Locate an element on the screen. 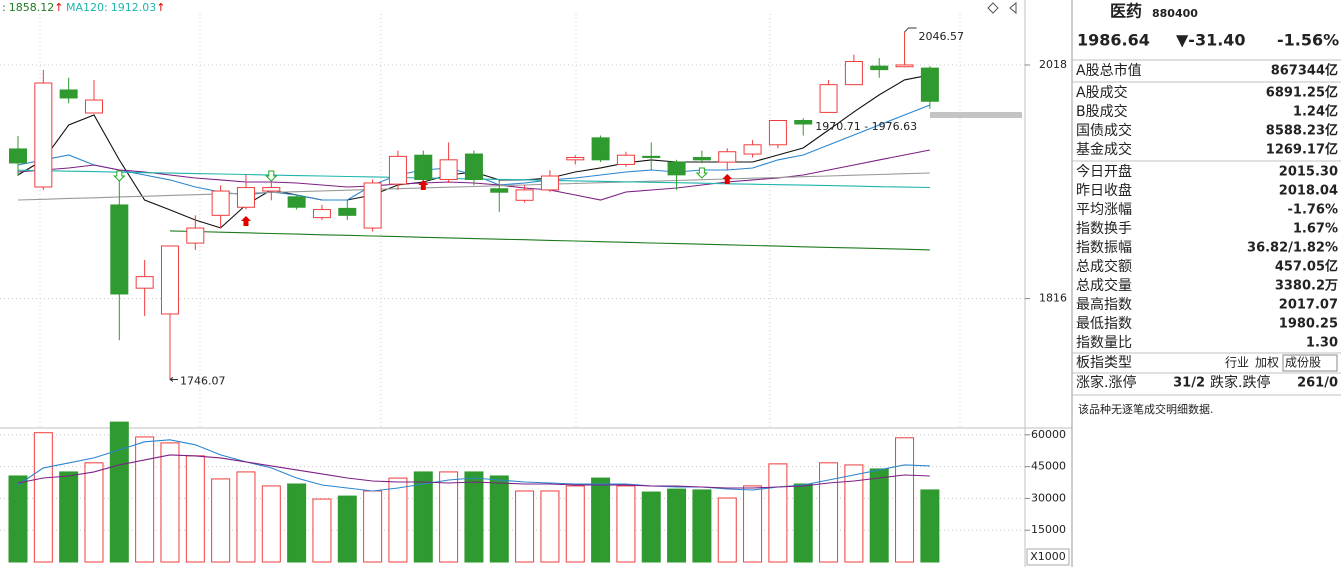 This screenshot has height=567, width=1341. ma-legend: :1858.12↑ is located at coordinates (32, 7).